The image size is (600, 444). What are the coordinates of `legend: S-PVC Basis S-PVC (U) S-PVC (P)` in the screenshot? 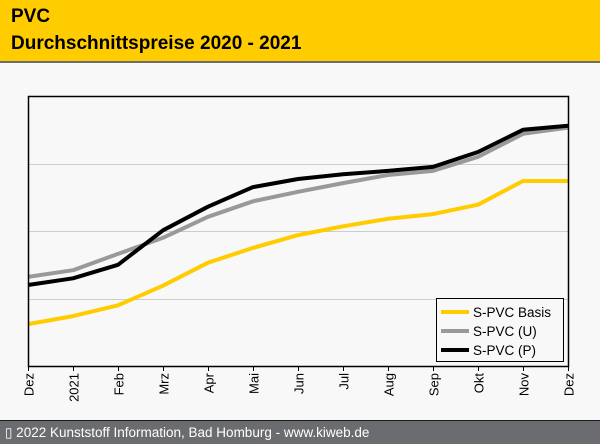 It's located at (500, 330).